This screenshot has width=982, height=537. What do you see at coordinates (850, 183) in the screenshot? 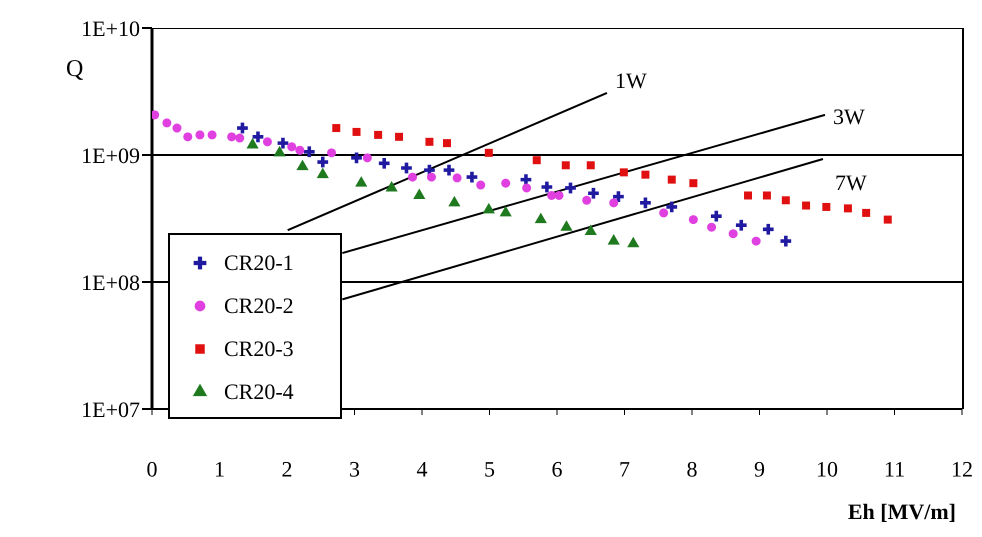
I see `series-label: 7W` at bounding box center [850, 183].